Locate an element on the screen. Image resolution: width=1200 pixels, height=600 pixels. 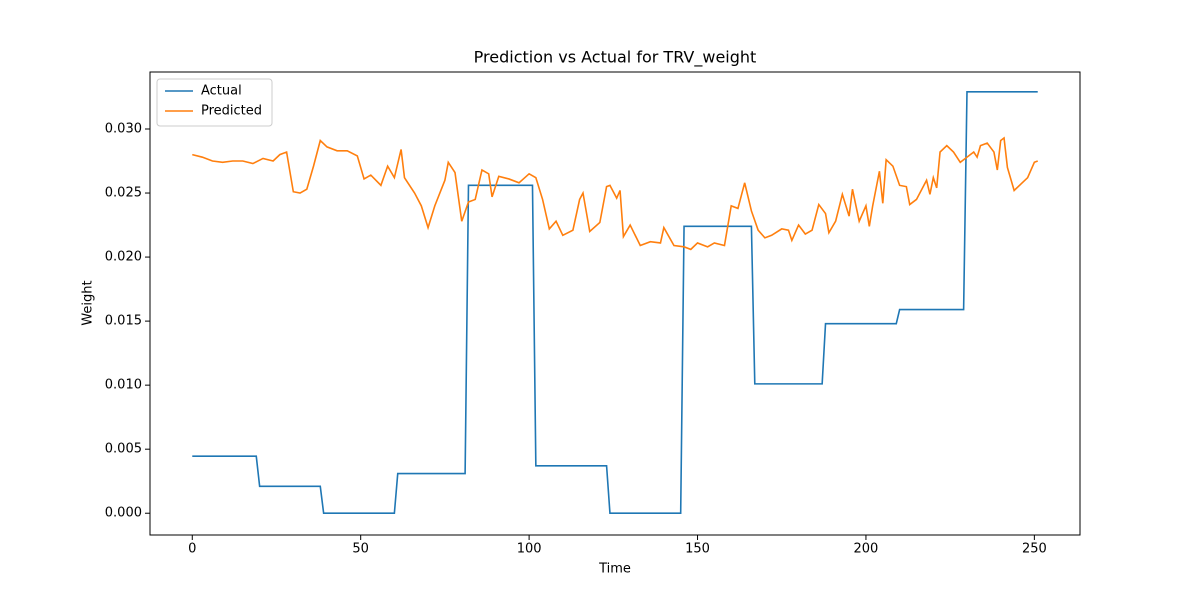
y-tick-label: 0.020 is located at coordinates (123, 257).